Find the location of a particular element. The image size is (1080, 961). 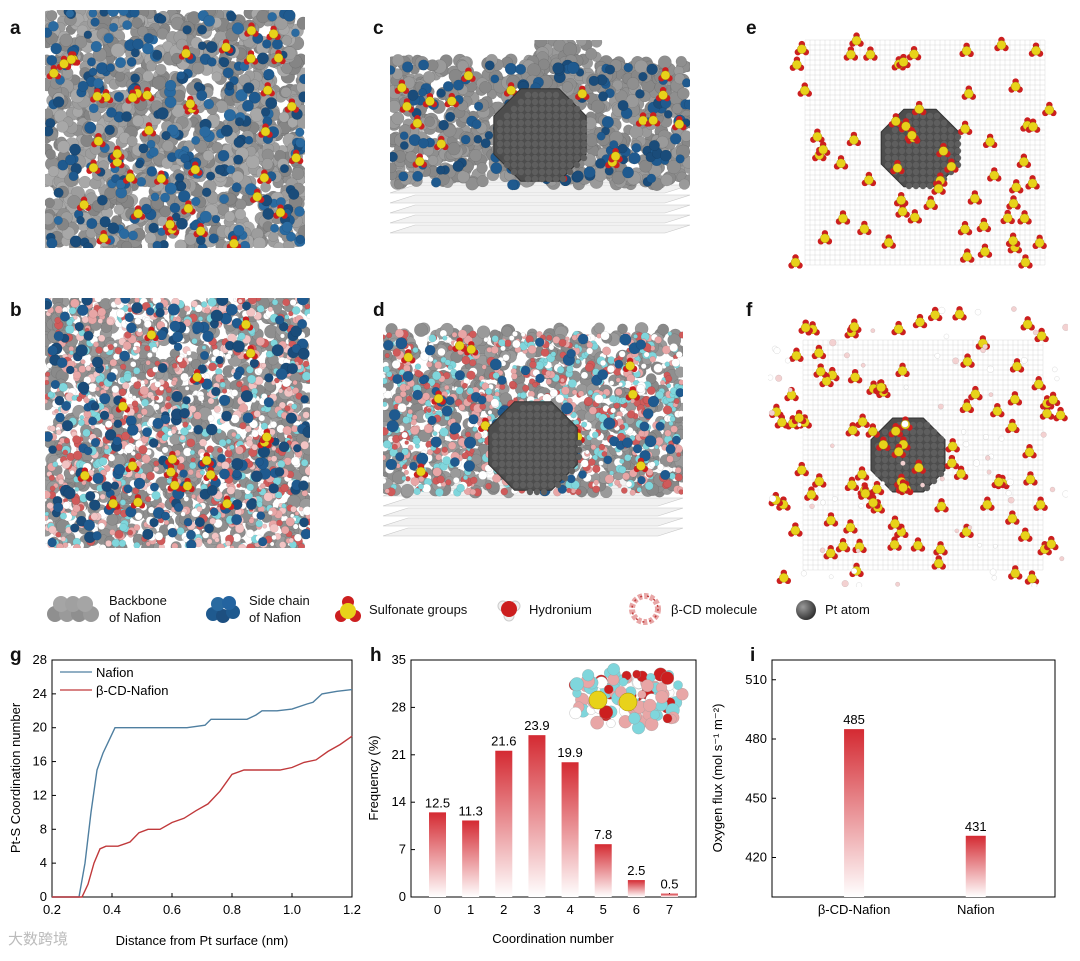

panel-label-h: h is located at coordinates (376, 655).